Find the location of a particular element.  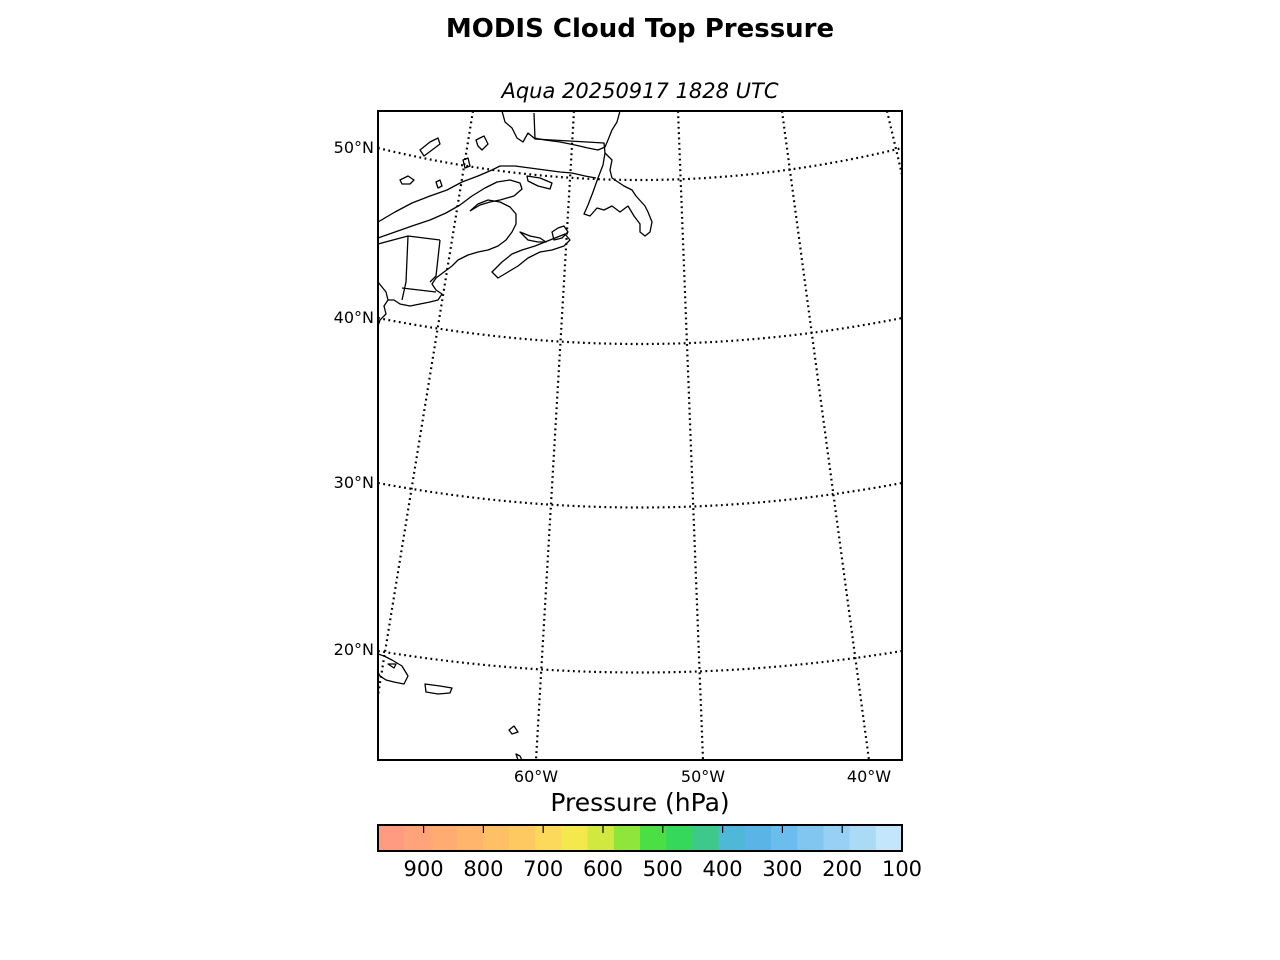

quebec-labrador-border is located at coordinates (569, 133).